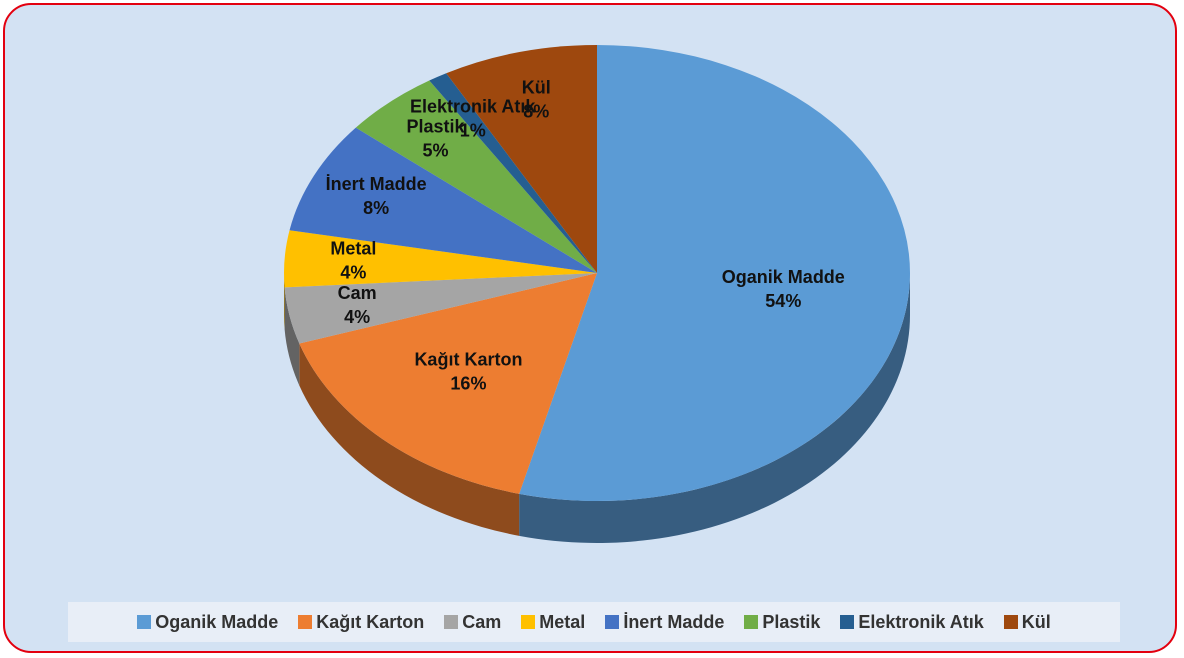 The width and height of the screenshot is (1184, 658). I want to click on data-label-name: Elektronik Atık, so click(473, 107).